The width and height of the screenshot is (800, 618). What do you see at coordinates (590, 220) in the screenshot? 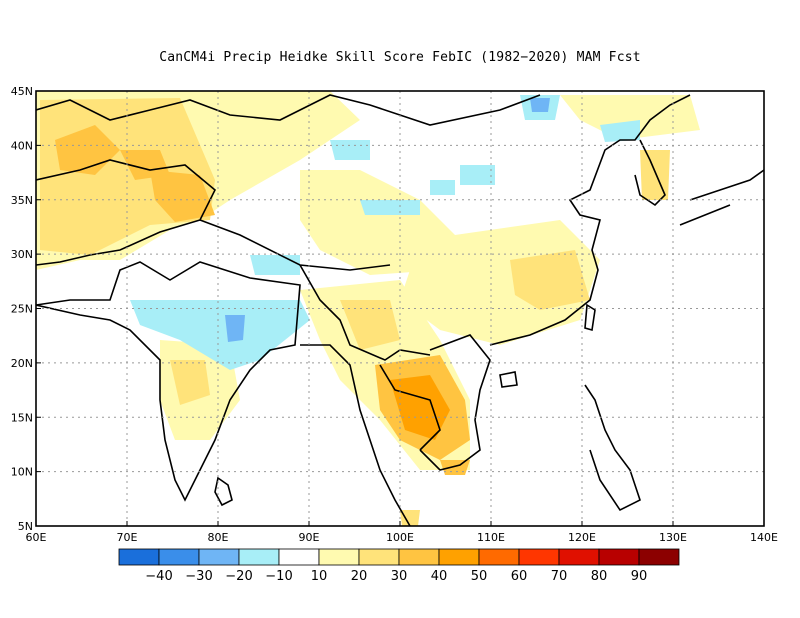
I see `coastline-china` at bounding box center [590, 220].